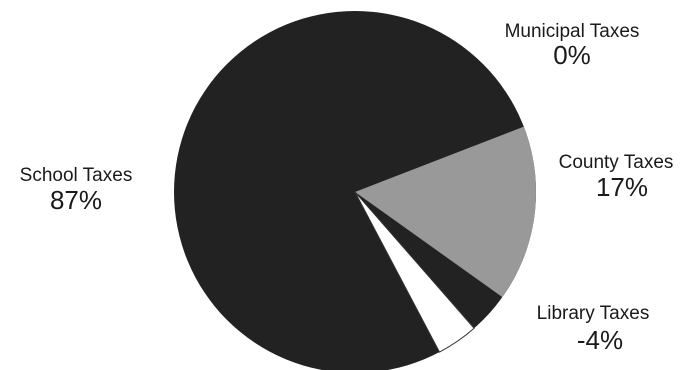  I want to click on label-county-taxes-value: 17%, so click(622, 187).